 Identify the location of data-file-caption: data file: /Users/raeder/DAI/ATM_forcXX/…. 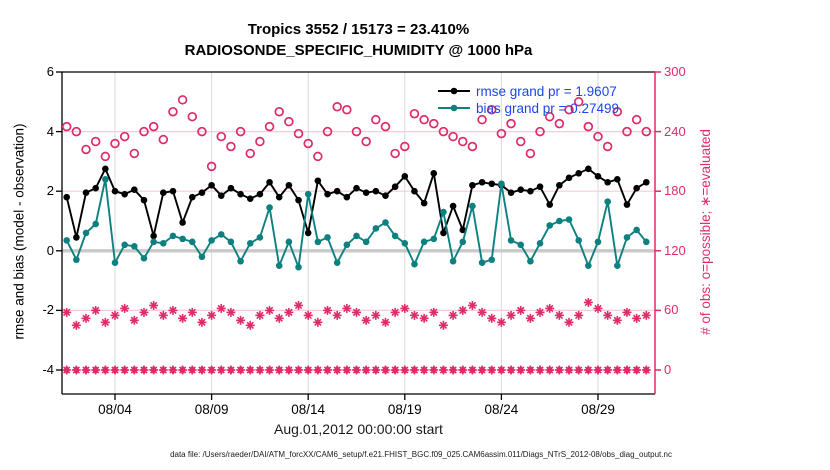
(421, 454).